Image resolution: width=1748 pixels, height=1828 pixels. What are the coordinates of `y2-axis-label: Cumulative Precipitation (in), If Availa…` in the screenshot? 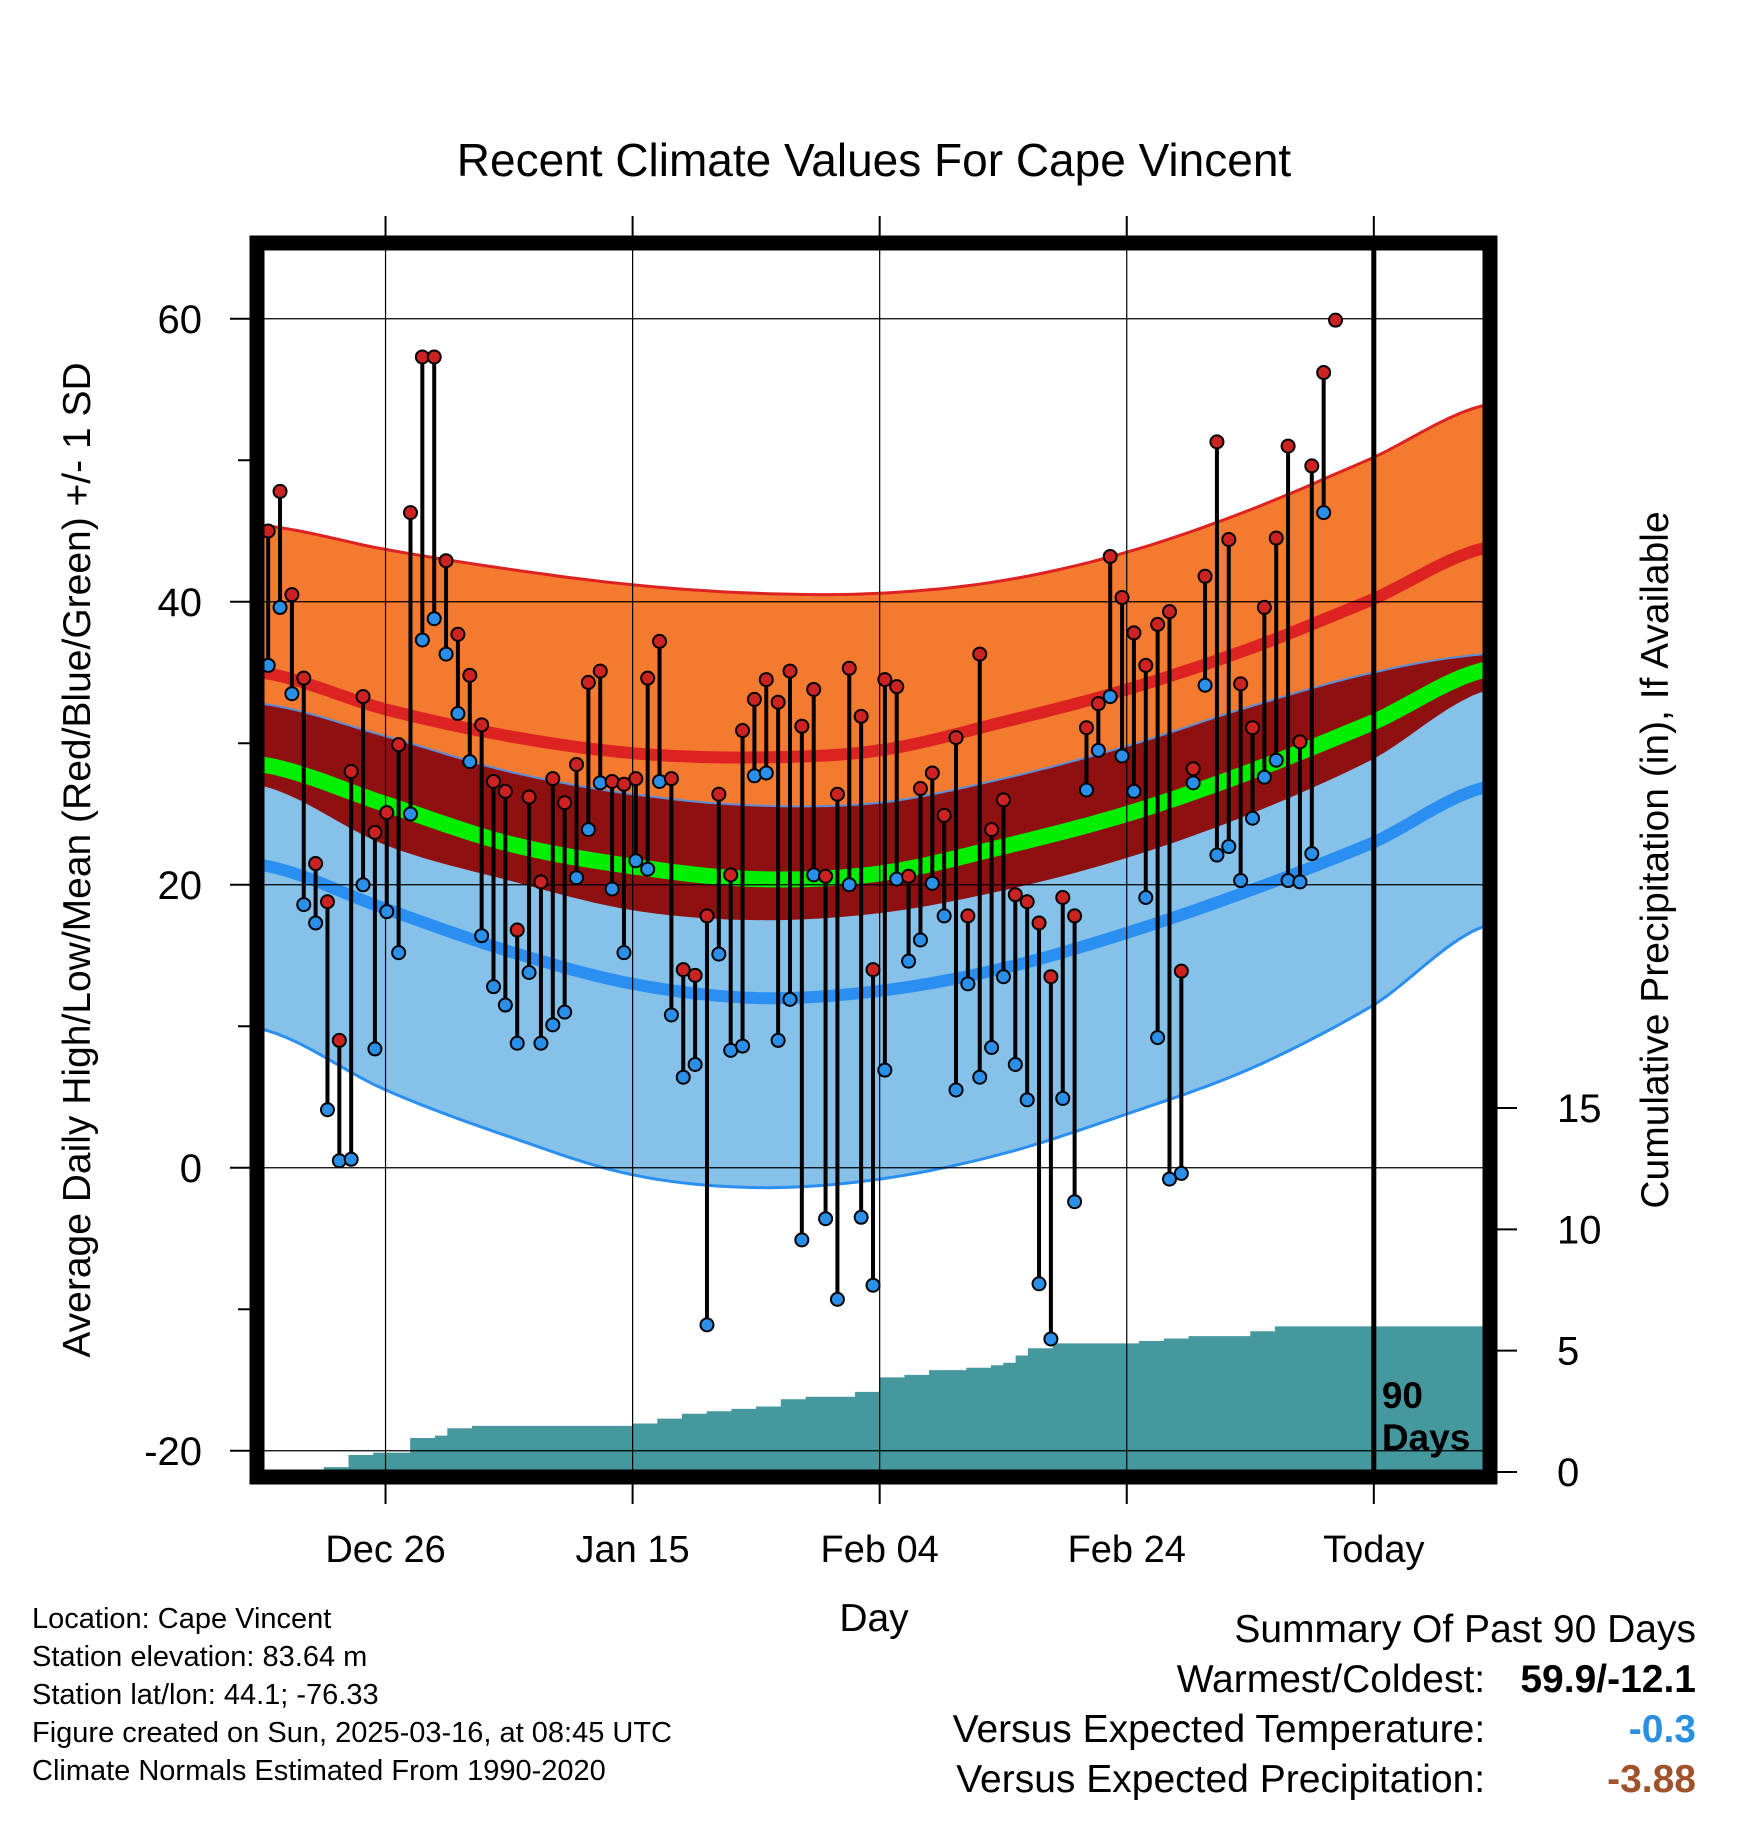 It's located at (1655, 859).